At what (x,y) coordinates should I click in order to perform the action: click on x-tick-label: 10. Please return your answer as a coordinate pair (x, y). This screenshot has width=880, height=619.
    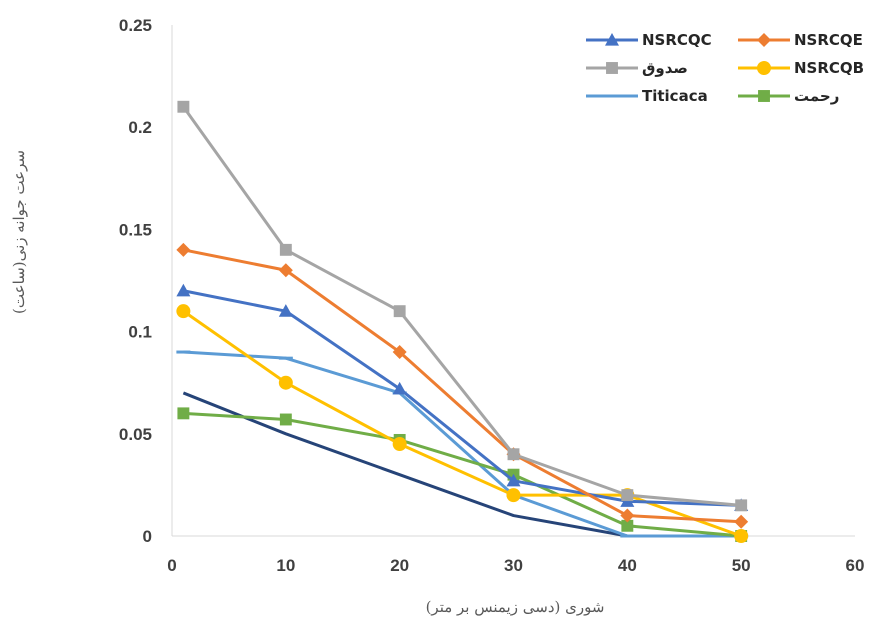
    Looking at the image, I should click on (285, 565).